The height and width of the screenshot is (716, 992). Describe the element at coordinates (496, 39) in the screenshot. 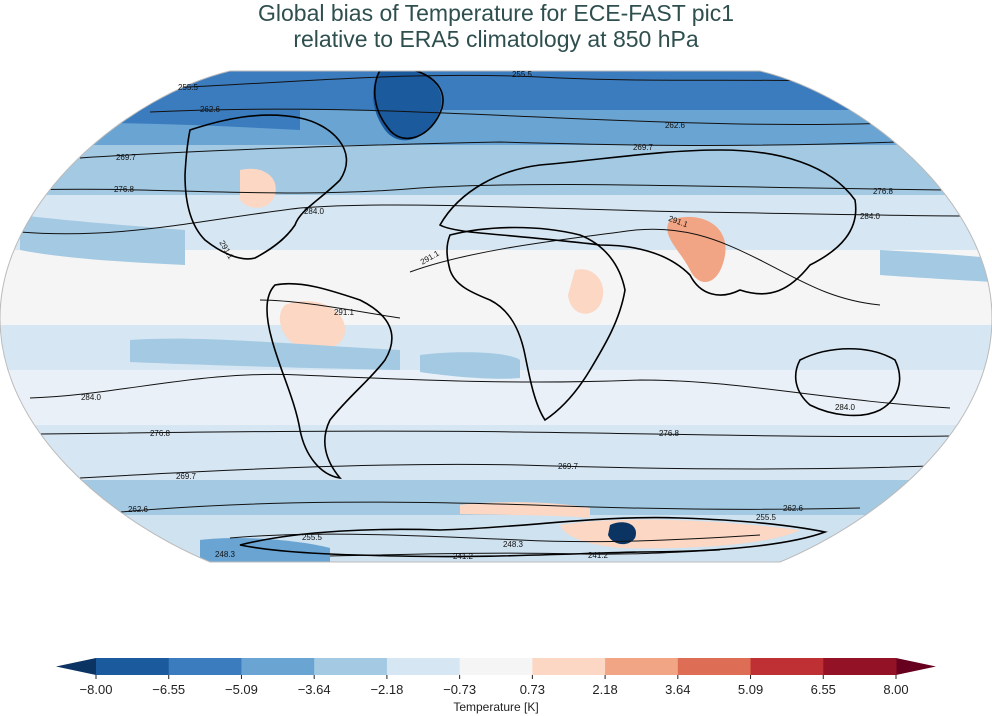

I see `chart-title-line-2: relative to ERA5 climatology at 850 hPa` at that location.